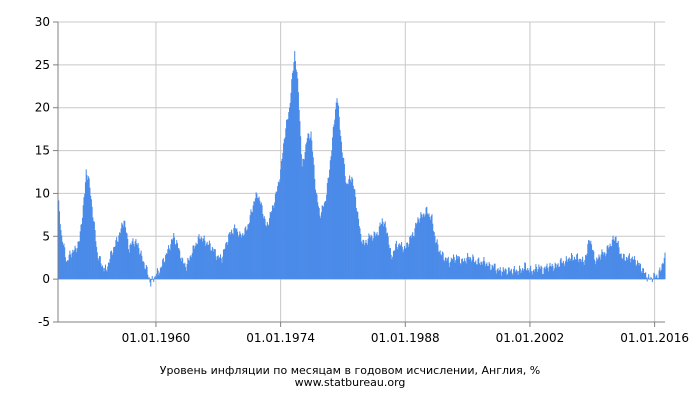 Image resolution: width=700 pixels, height=400 pixels. I want to click on y-tick-label: 10, so click(42, 193).